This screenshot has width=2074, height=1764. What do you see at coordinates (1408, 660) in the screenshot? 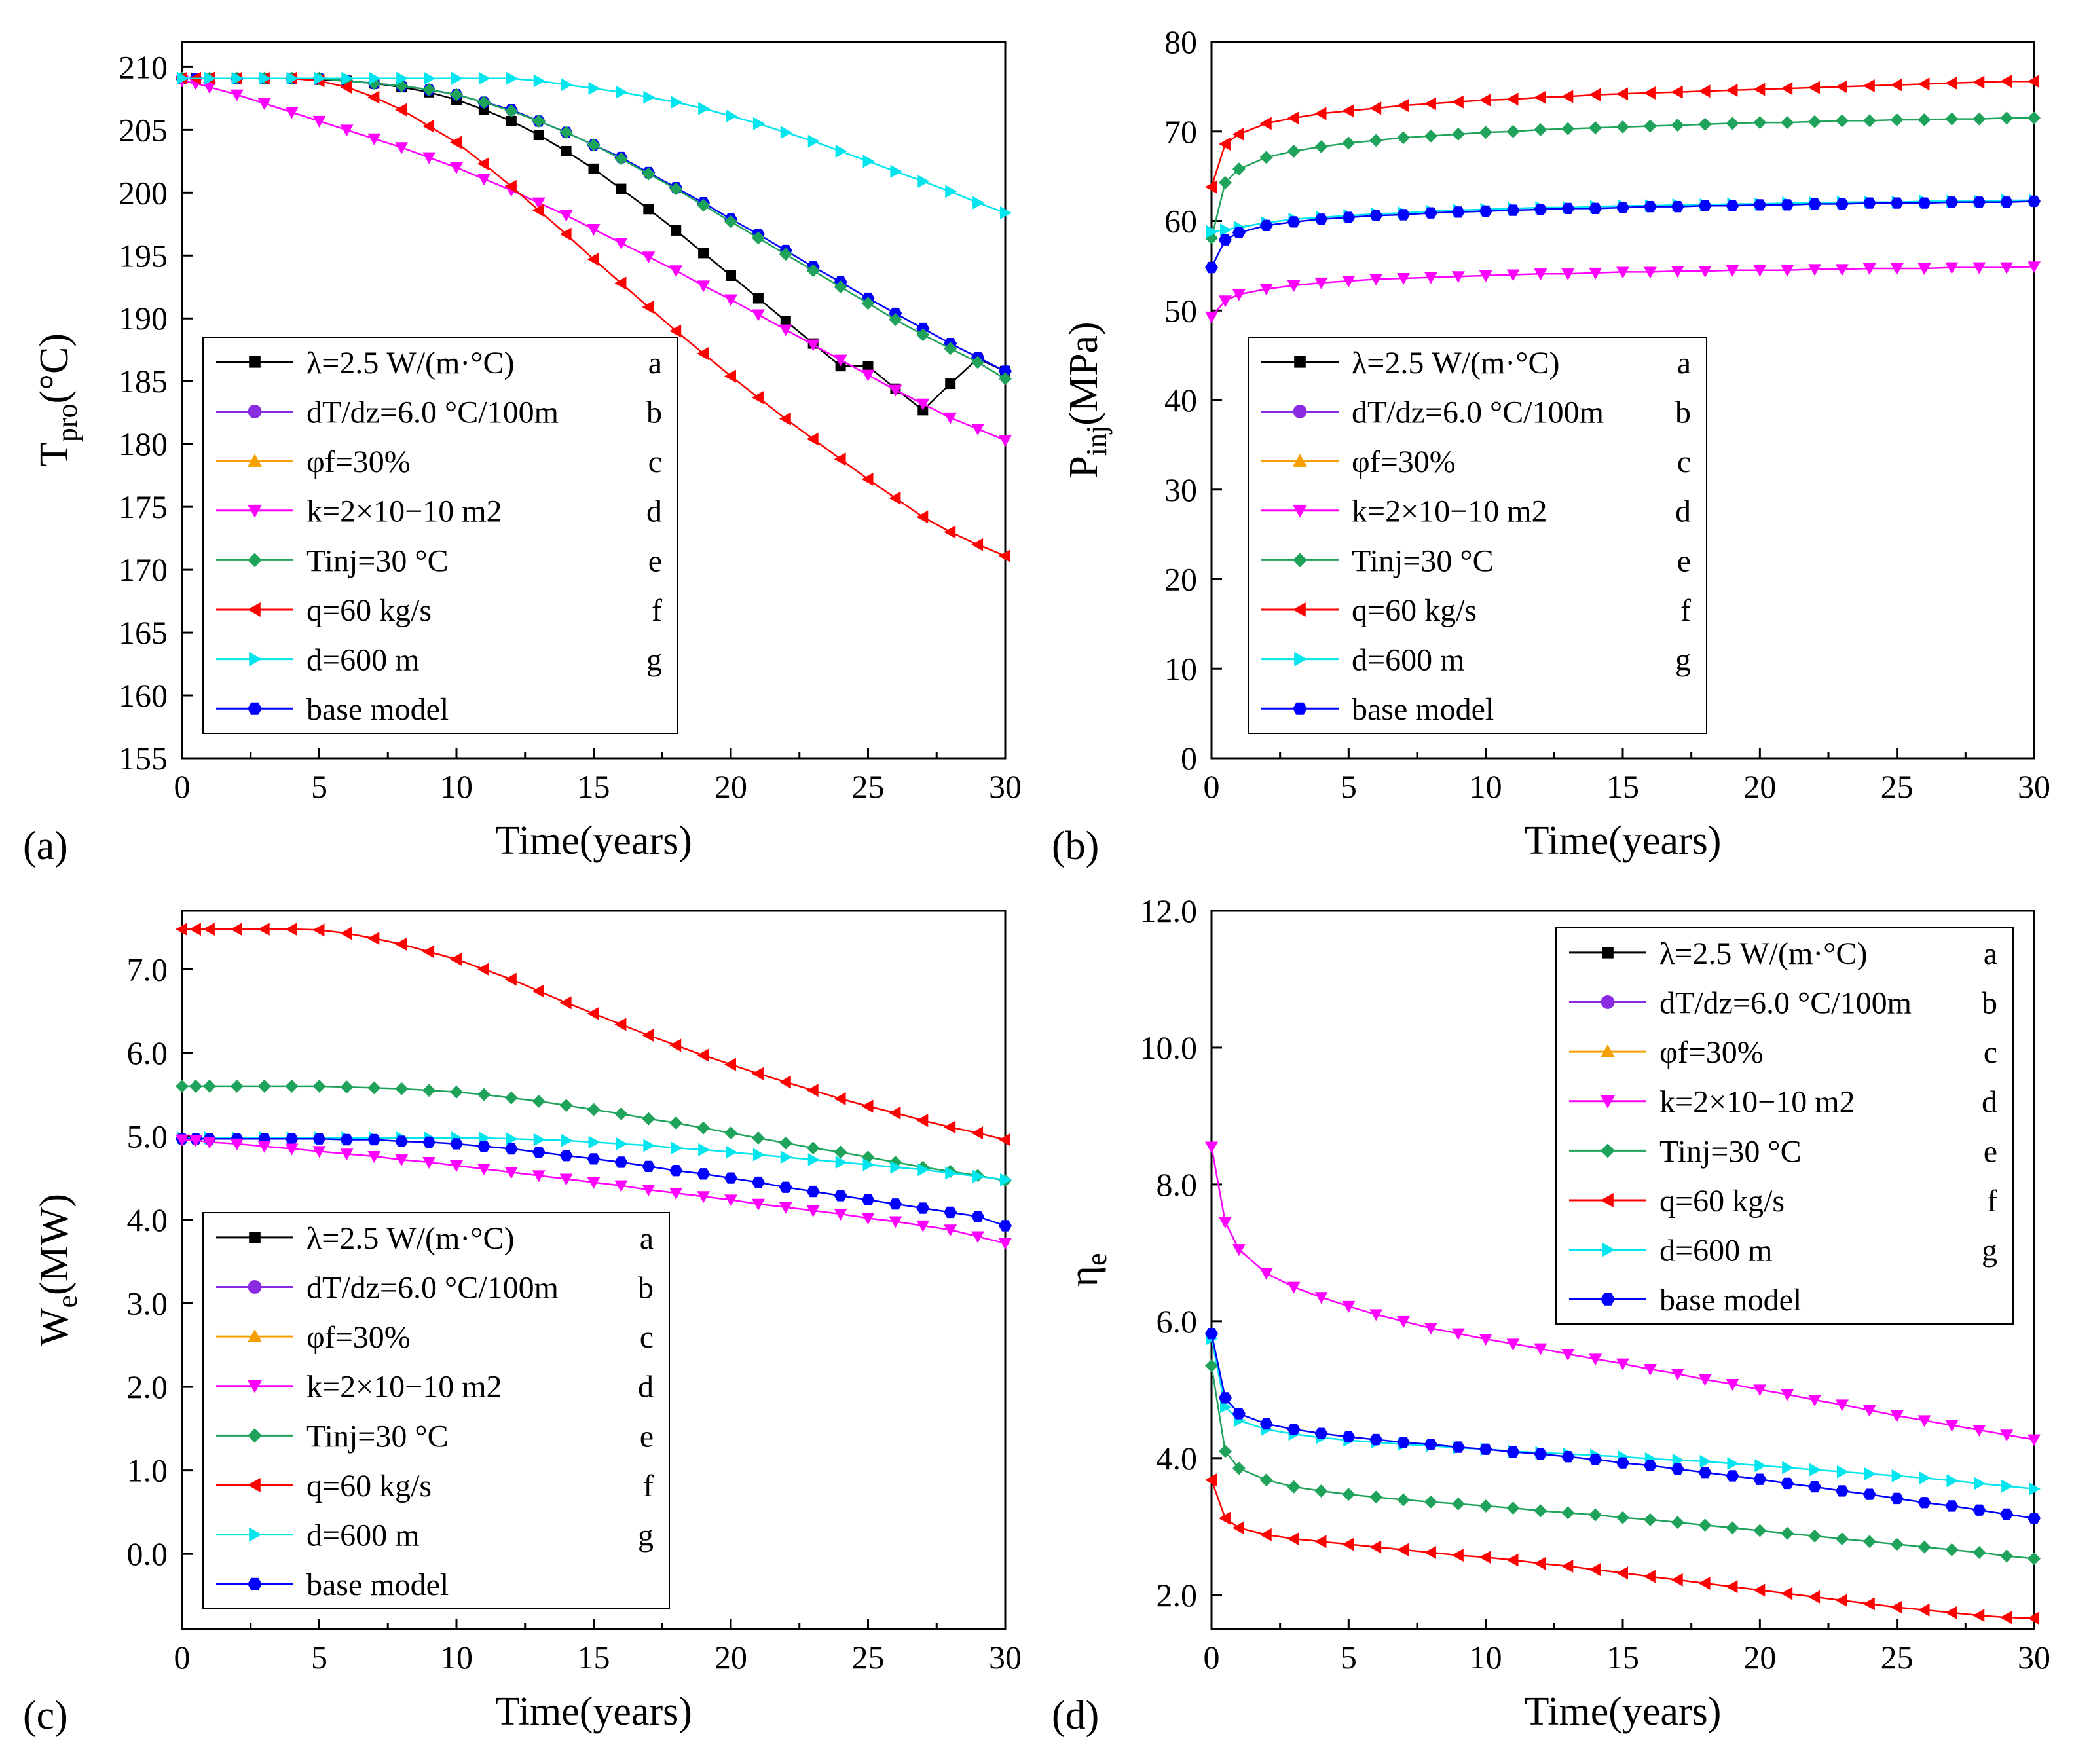
I see `legend-label: d=600 m` at bounding box center [1408, 660].